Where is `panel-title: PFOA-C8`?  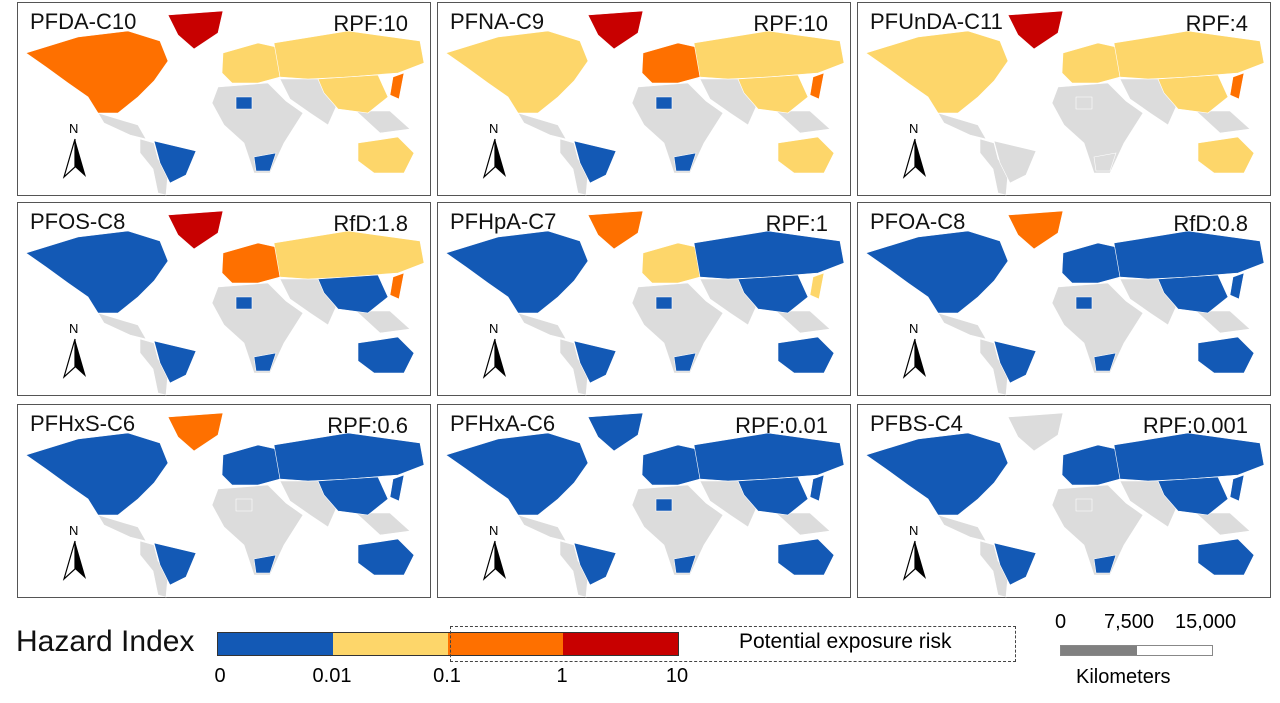 panel-title: PFOA-C8 is located at coordinates (918, 221).